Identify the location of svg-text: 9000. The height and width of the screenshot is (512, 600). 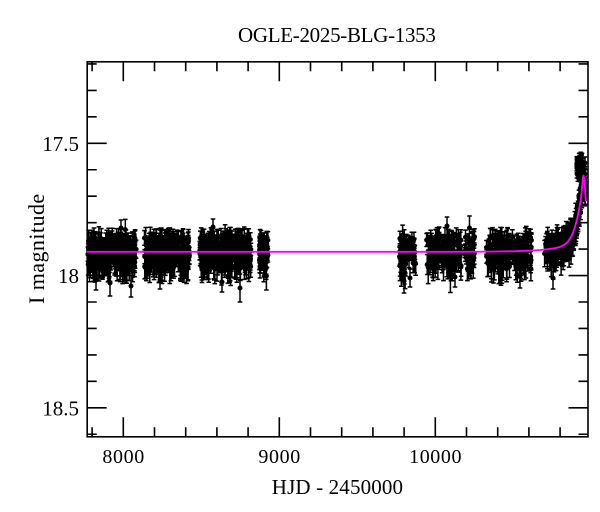
(279, 457).